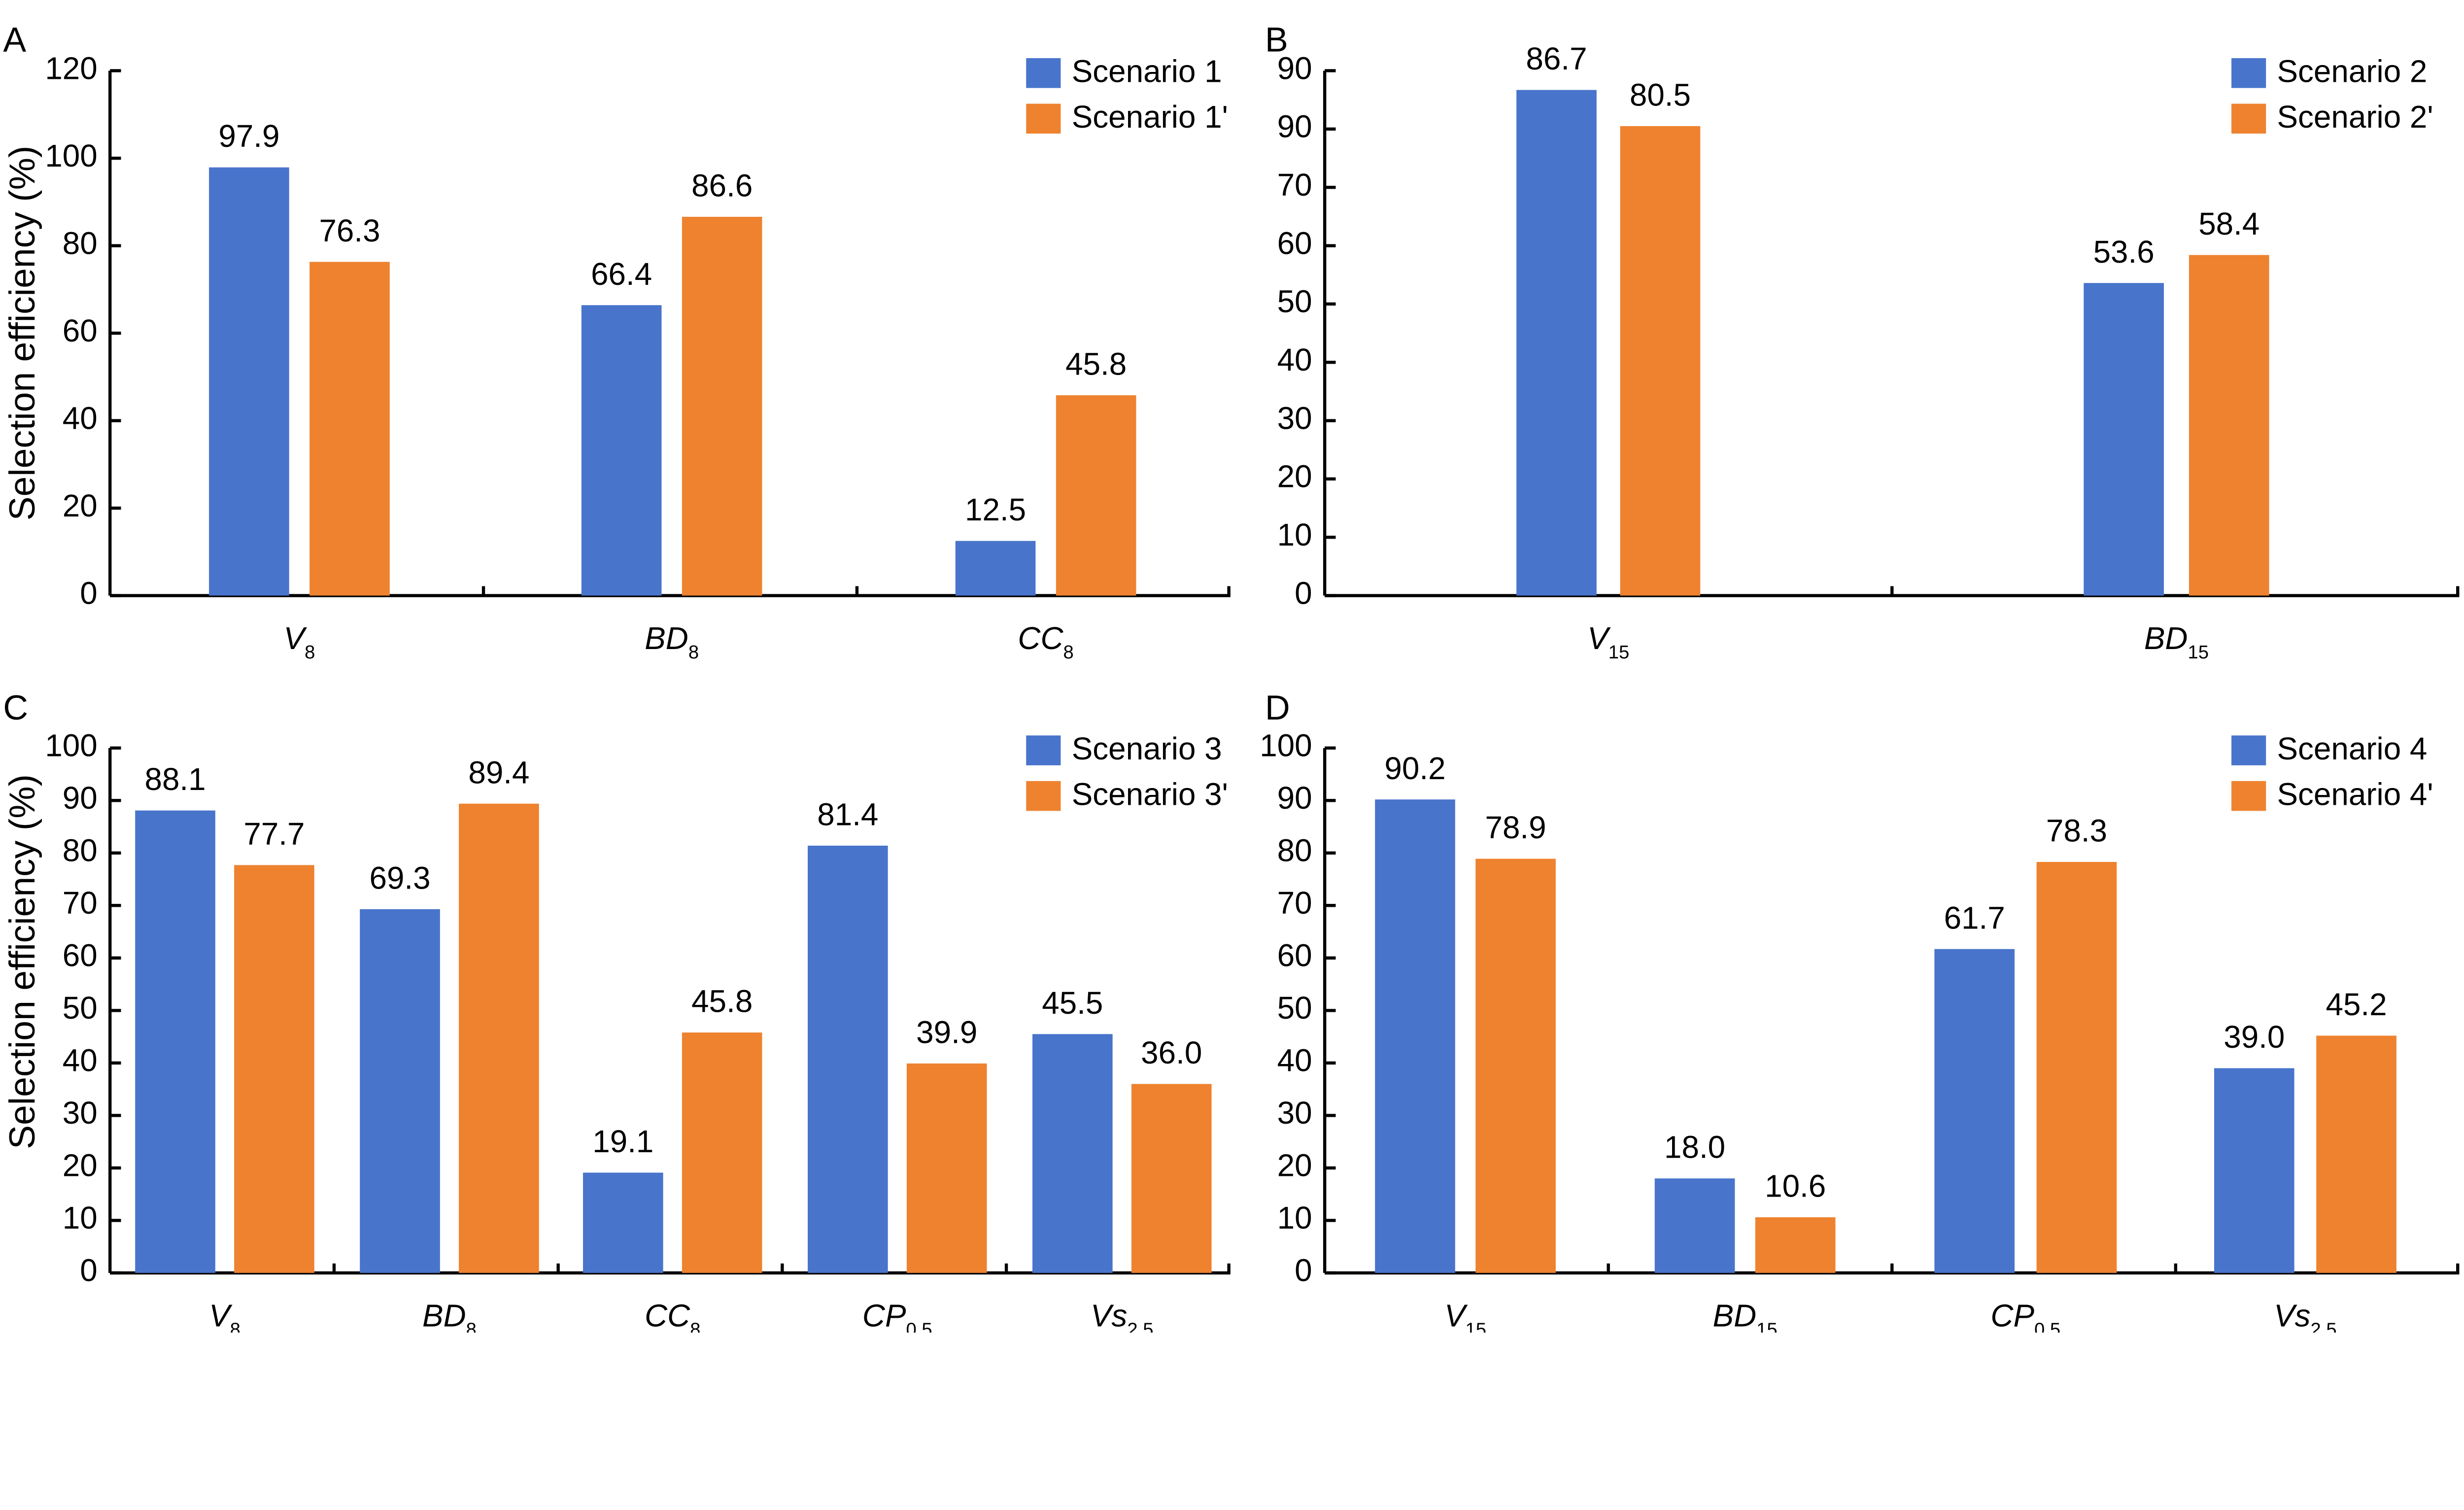  What do you see at coordinates (2076, 831) in the screenshot?
I see `data-label: 78.3` at bounding box center [2076, 831].